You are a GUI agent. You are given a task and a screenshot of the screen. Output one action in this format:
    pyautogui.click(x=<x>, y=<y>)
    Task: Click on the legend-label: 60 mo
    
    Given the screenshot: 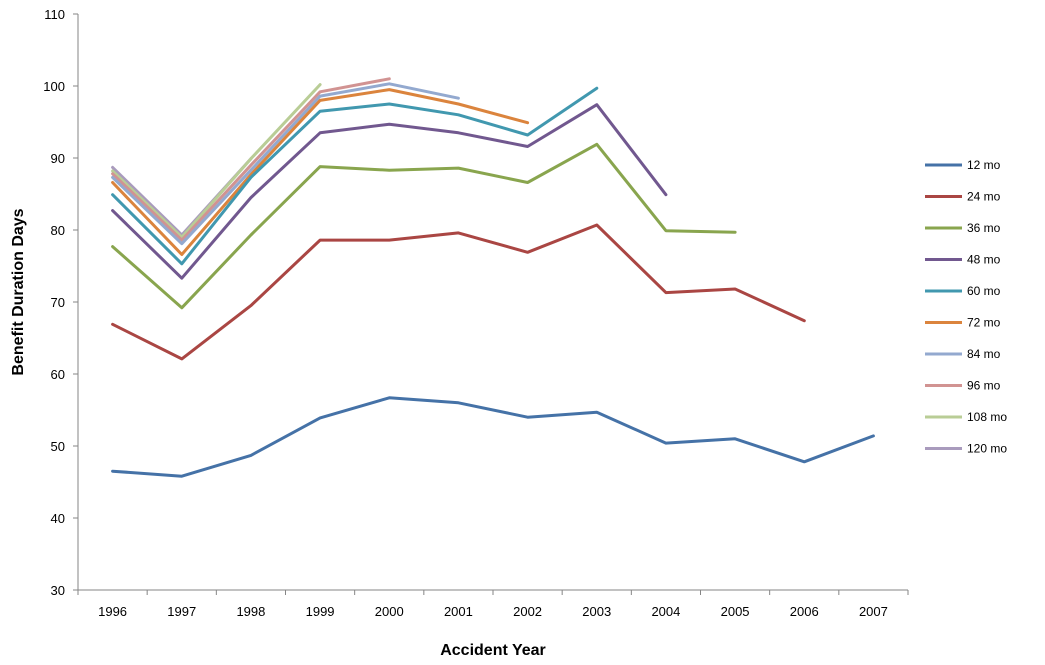 What is the action you would take?
    pyautogui.click(x=984, y=291)
    